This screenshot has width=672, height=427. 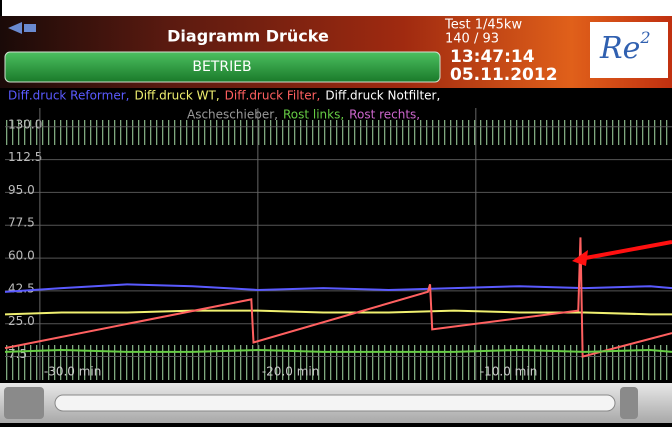 What do you see at coordinates (25, 157) in the screenshot?
I see `y-tick-label: 112.5` at bounding box center [25, 157].